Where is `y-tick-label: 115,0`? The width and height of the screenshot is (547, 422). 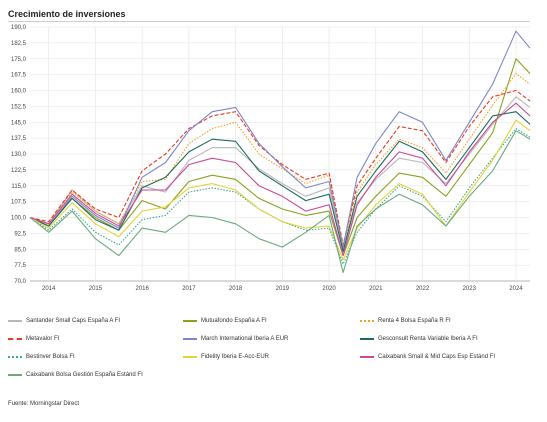
y-tick-label: 115,0 is located at coordinates (18, 187).